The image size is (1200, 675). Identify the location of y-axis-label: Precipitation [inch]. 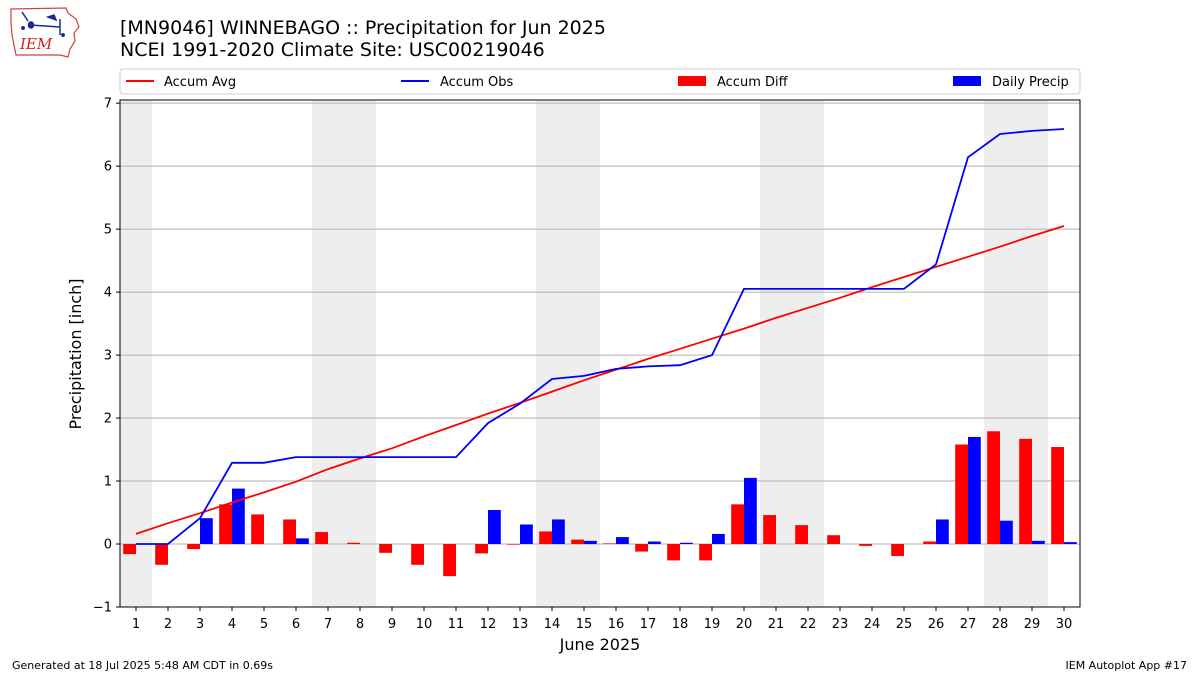
(75, 353).